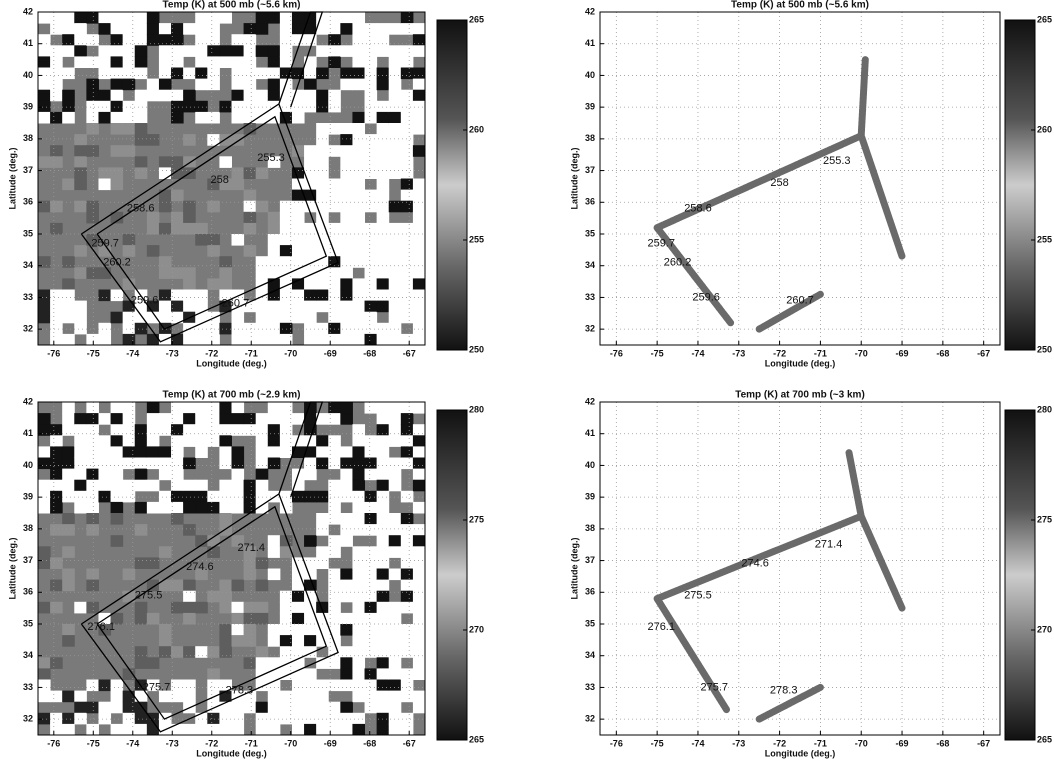  Describe the element at coordinates (101, 627) in the screenshot. I see `annotation: 276.1` at that location.